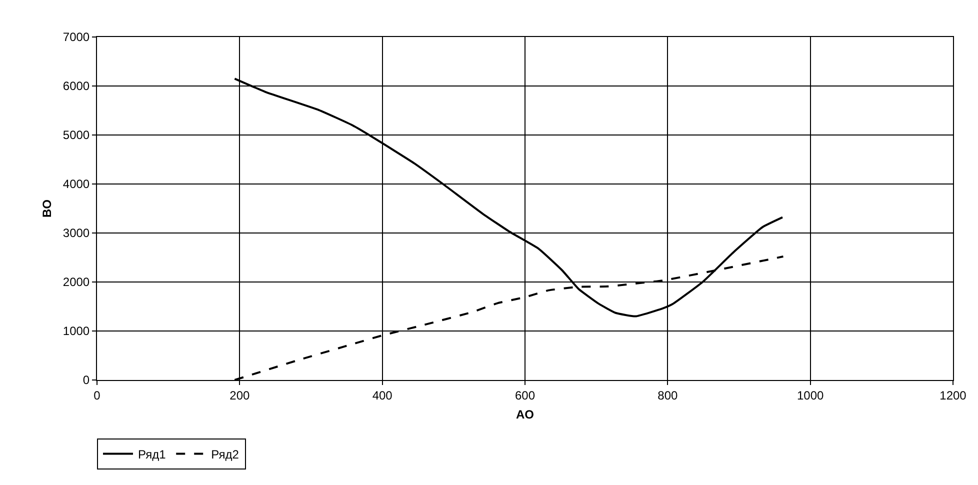  What do you see at coordinates (240, 395) in the screenshot?
I see `x-tick-label: 200` at bounding box center [240, 395].